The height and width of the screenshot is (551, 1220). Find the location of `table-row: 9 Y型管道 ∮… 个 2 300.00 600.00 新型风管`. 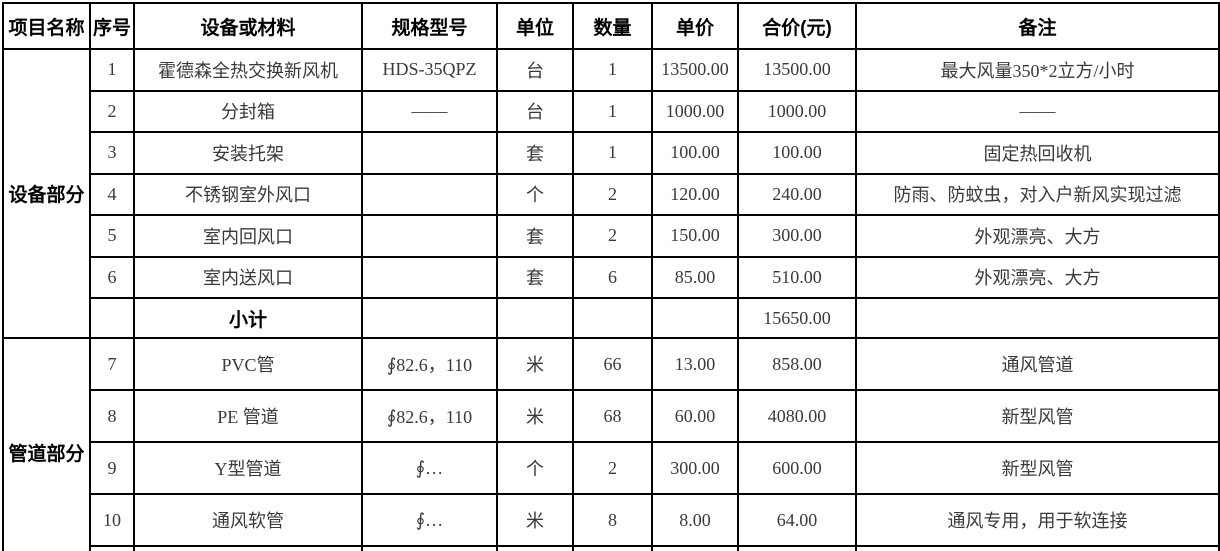

table-row: 9 Y型管道 ∮… 个 2 300.00 600.00 新型风管 is located at coordinates (611, 468).